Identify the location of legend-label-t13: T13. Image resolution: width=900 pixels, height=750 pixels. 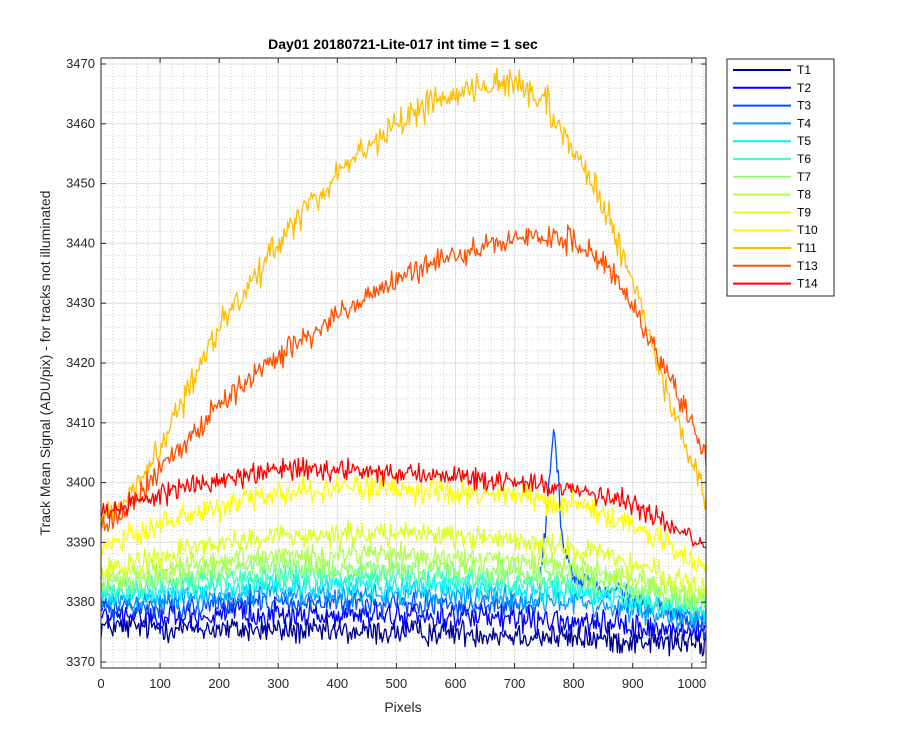
(807, 266).